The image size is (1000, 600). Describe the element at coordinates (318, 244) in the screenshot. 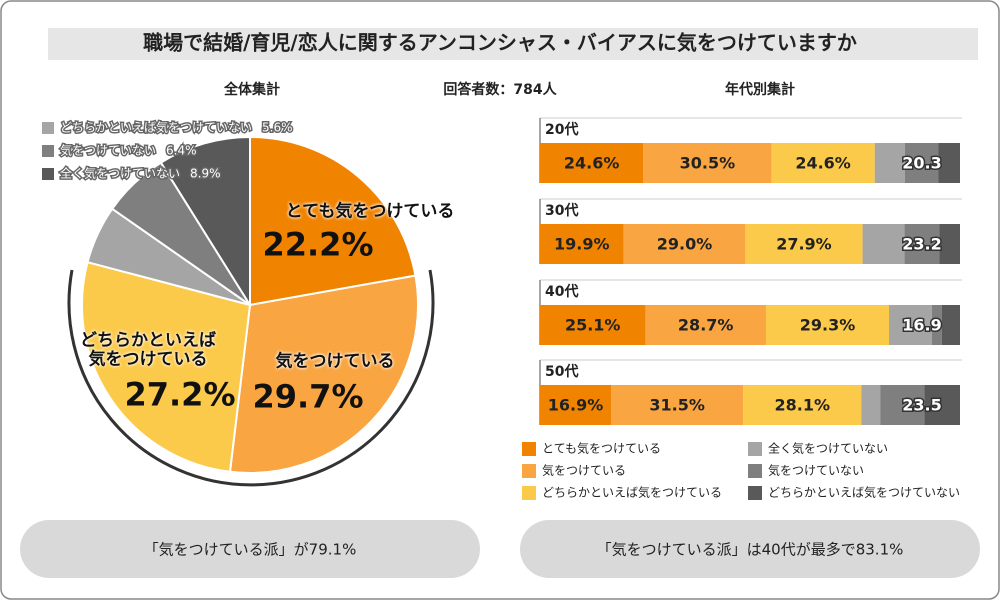

I see `slice-value: 22.2%` at that location.